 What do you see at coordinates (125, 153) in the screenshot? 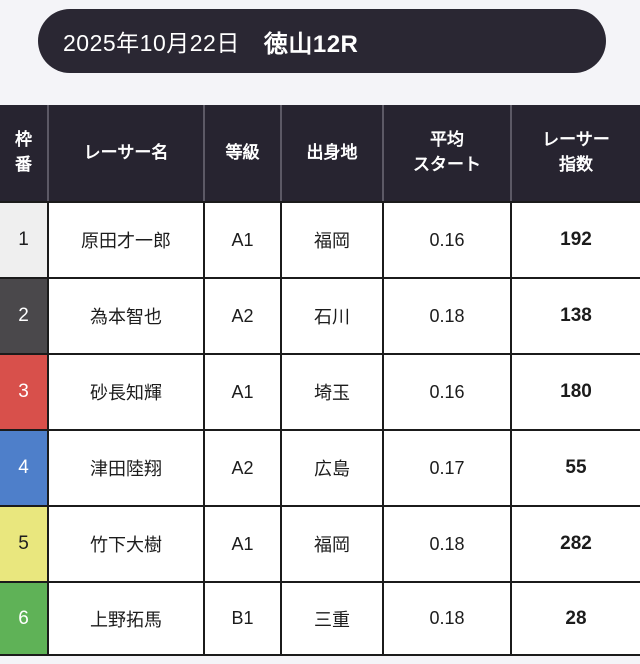
I see `col-header-racer-name: レーサー名` at bounding box center [125, 153].